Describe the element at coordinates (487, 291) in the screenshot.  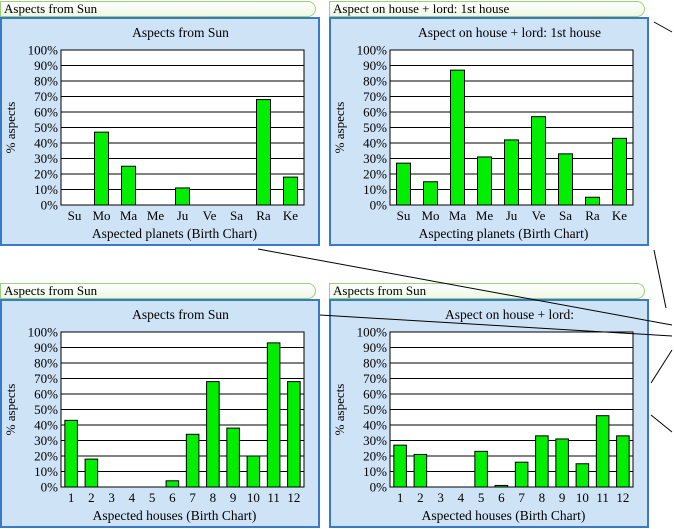
I see `tab-aspects-from-sun-bottom-right: Aspects from Sun` at that location.